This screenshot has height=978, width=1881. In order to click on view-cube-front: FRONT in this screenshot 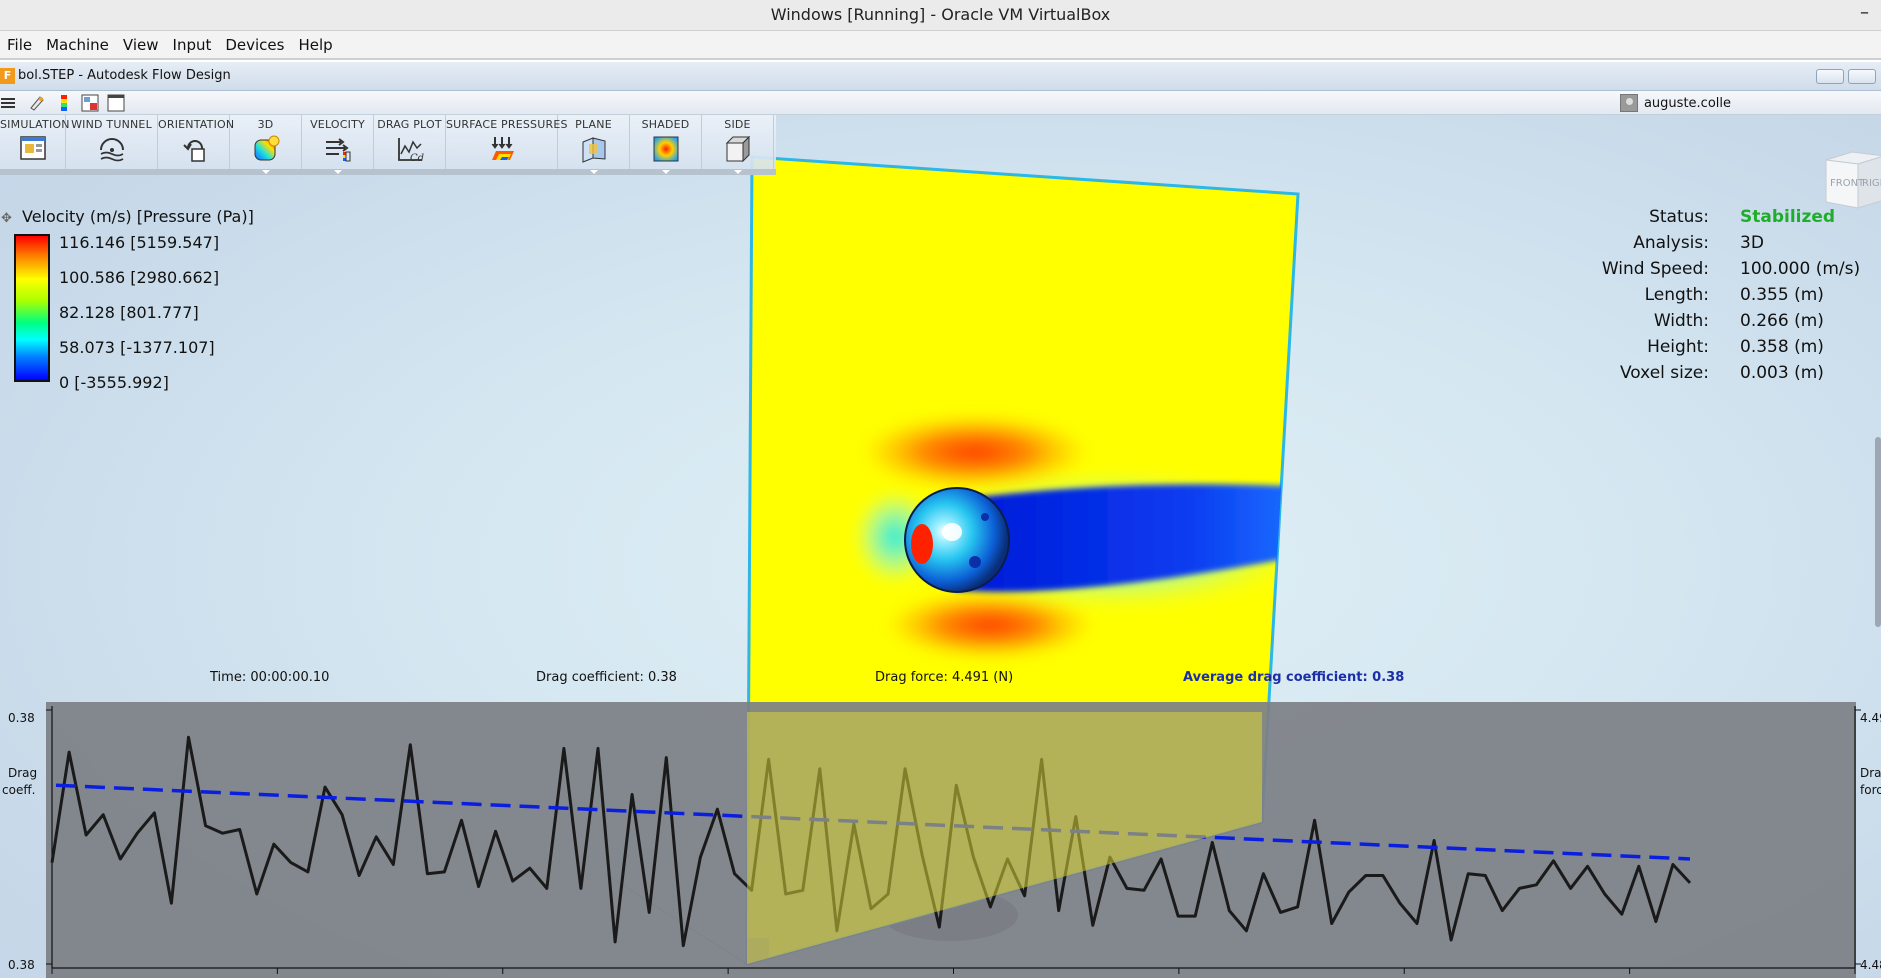, I will do `click(1847, 183)`.